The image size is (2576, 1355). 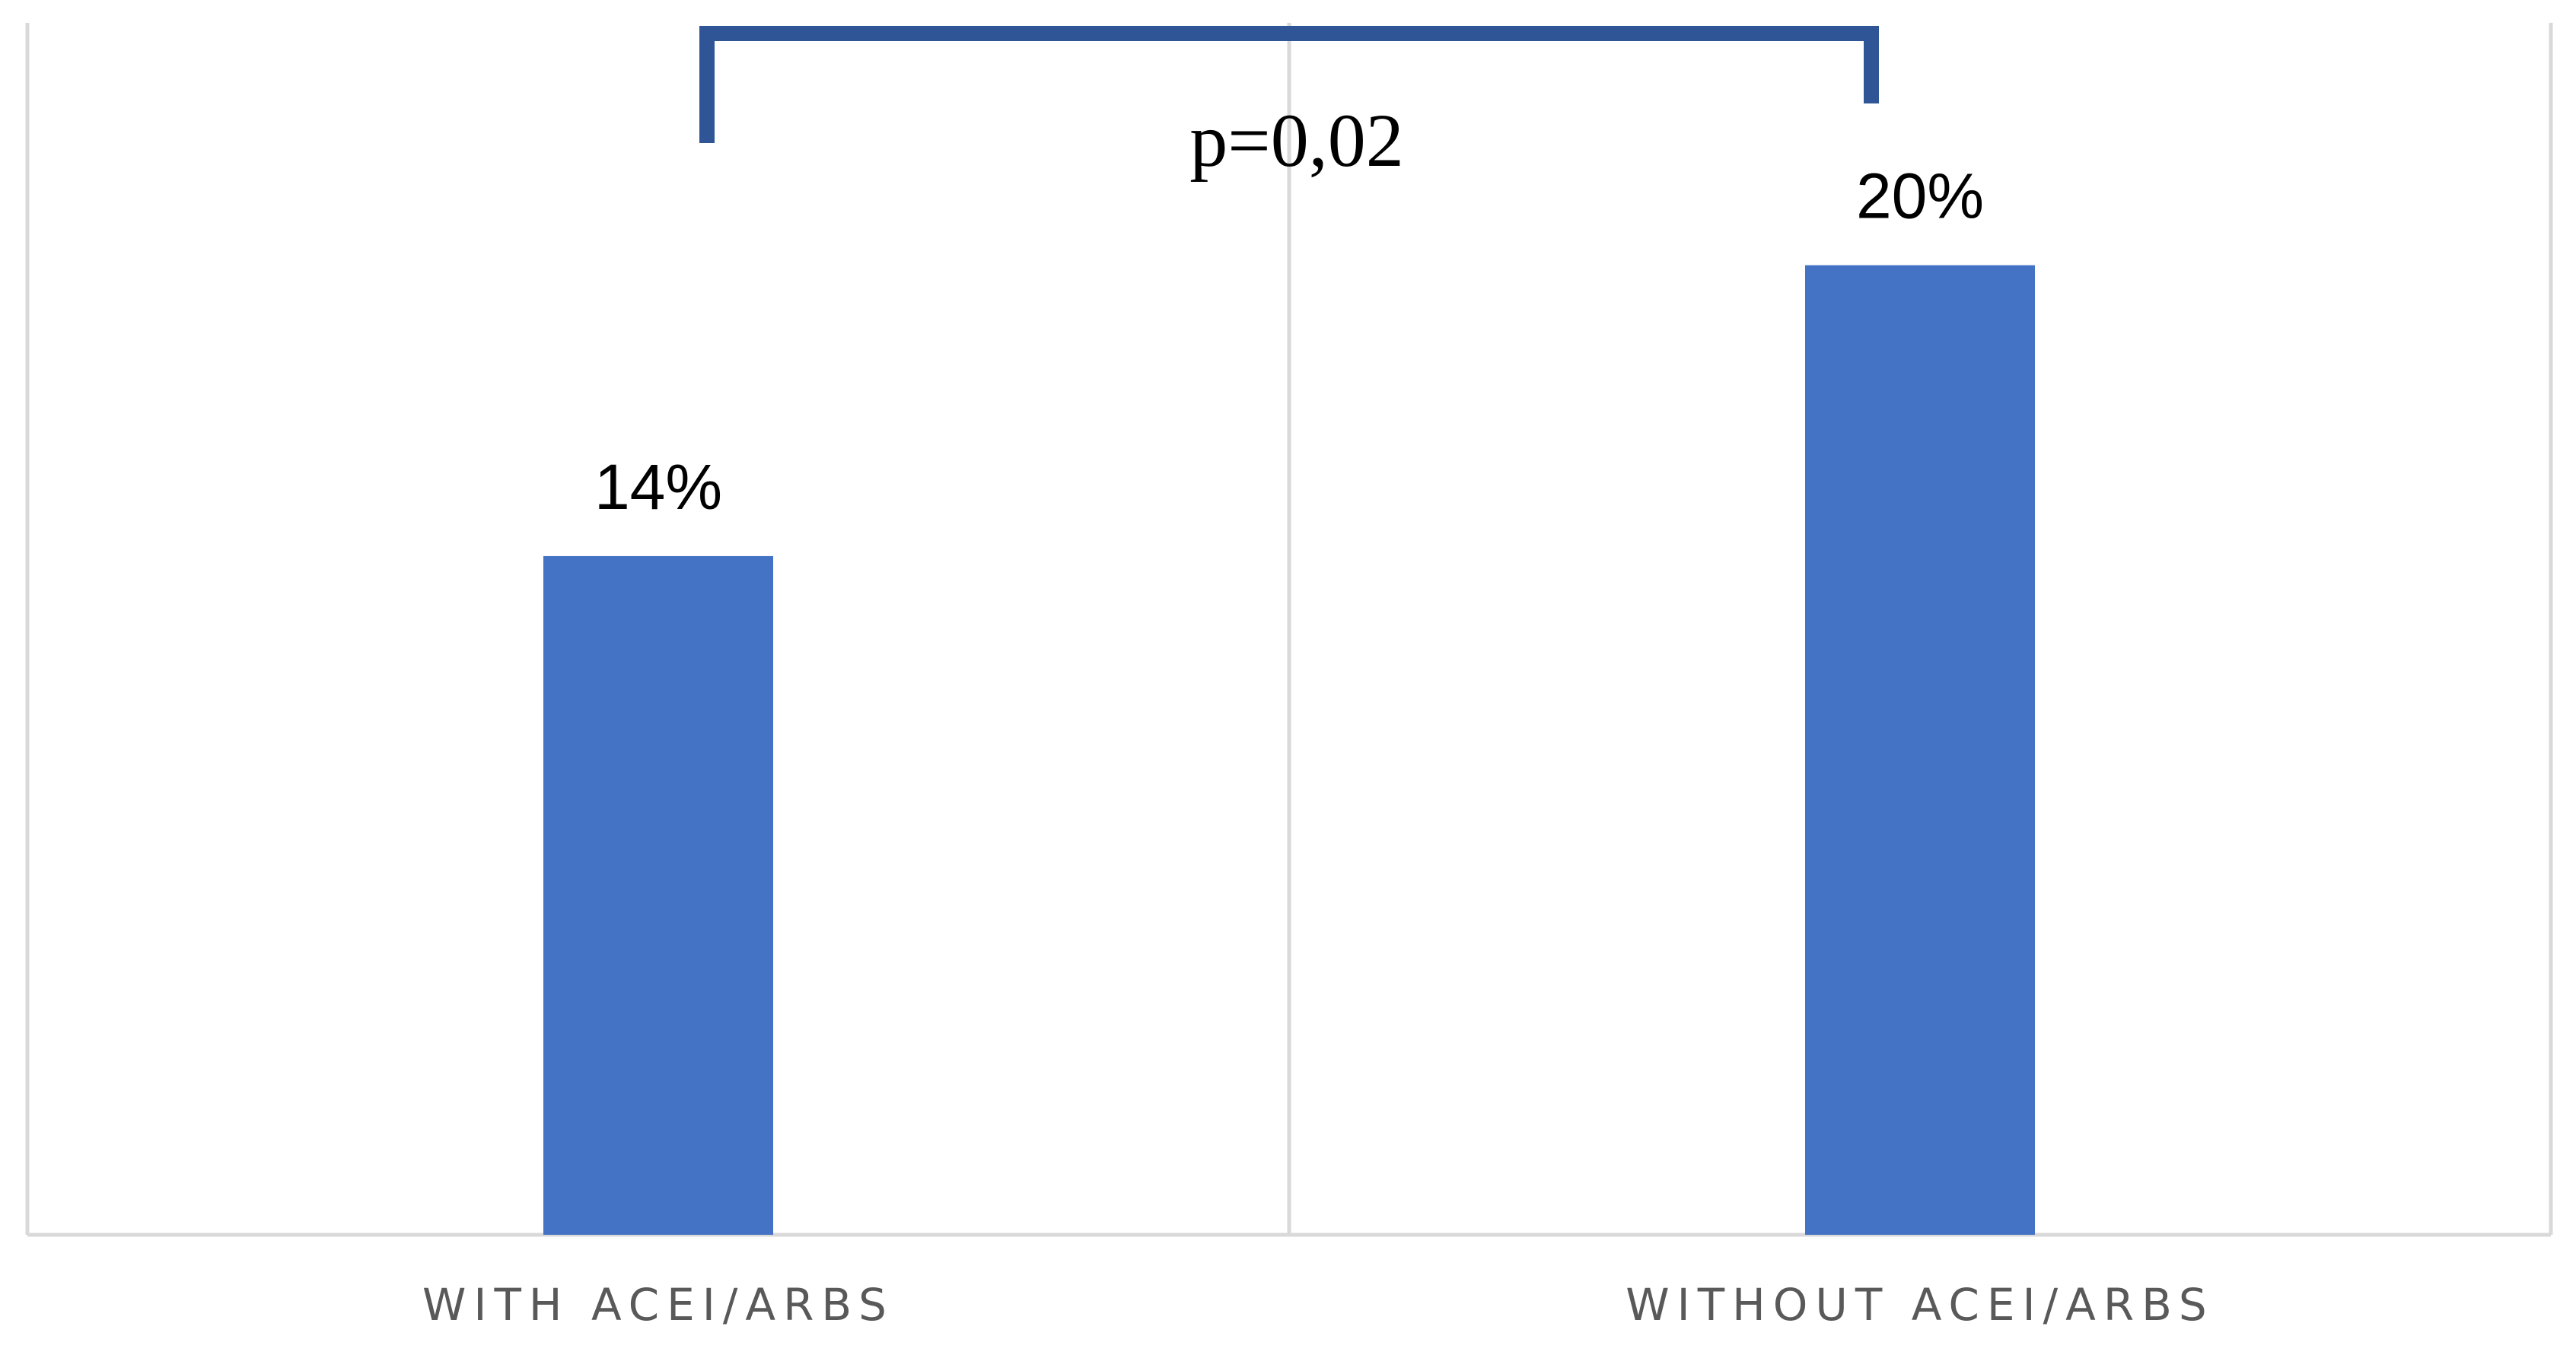 What do you see at coordinates (658, 1305) in the screenshot?
I see `category-label-1: WITH ACEI/ARBS` at bounding box center [658, 1305].